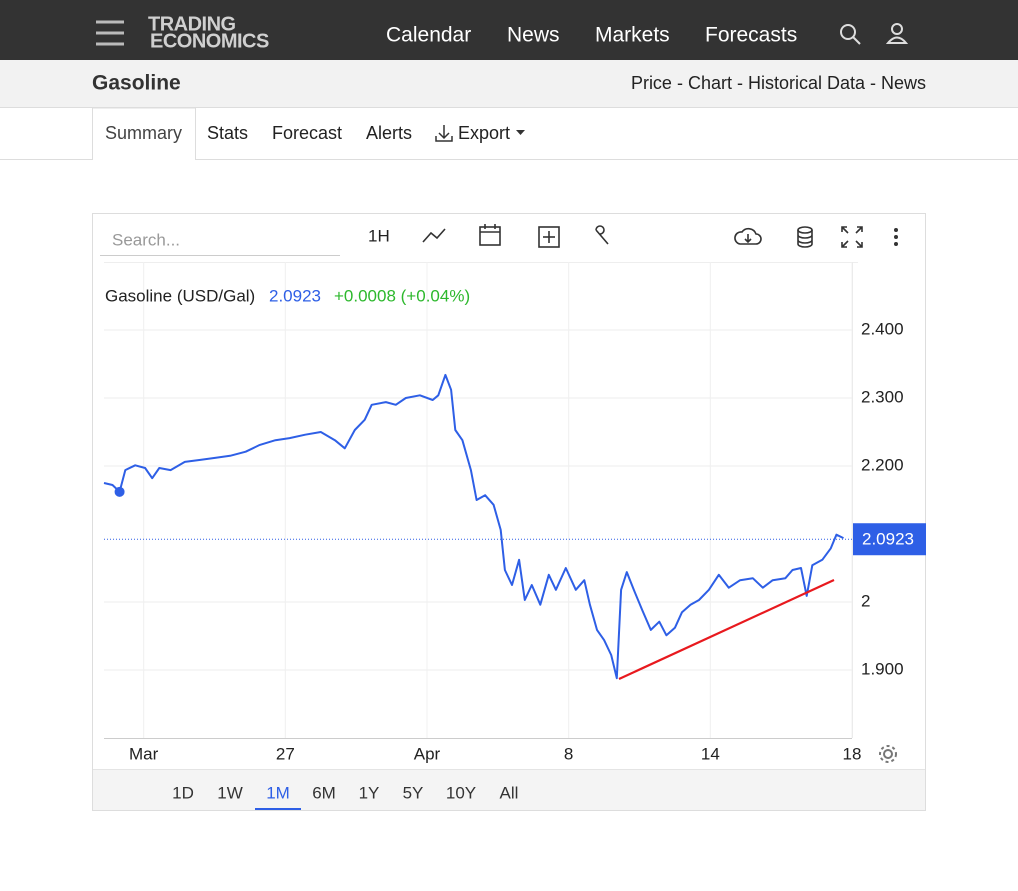  I want to click on interval-button: 1H, so click(379, 235).